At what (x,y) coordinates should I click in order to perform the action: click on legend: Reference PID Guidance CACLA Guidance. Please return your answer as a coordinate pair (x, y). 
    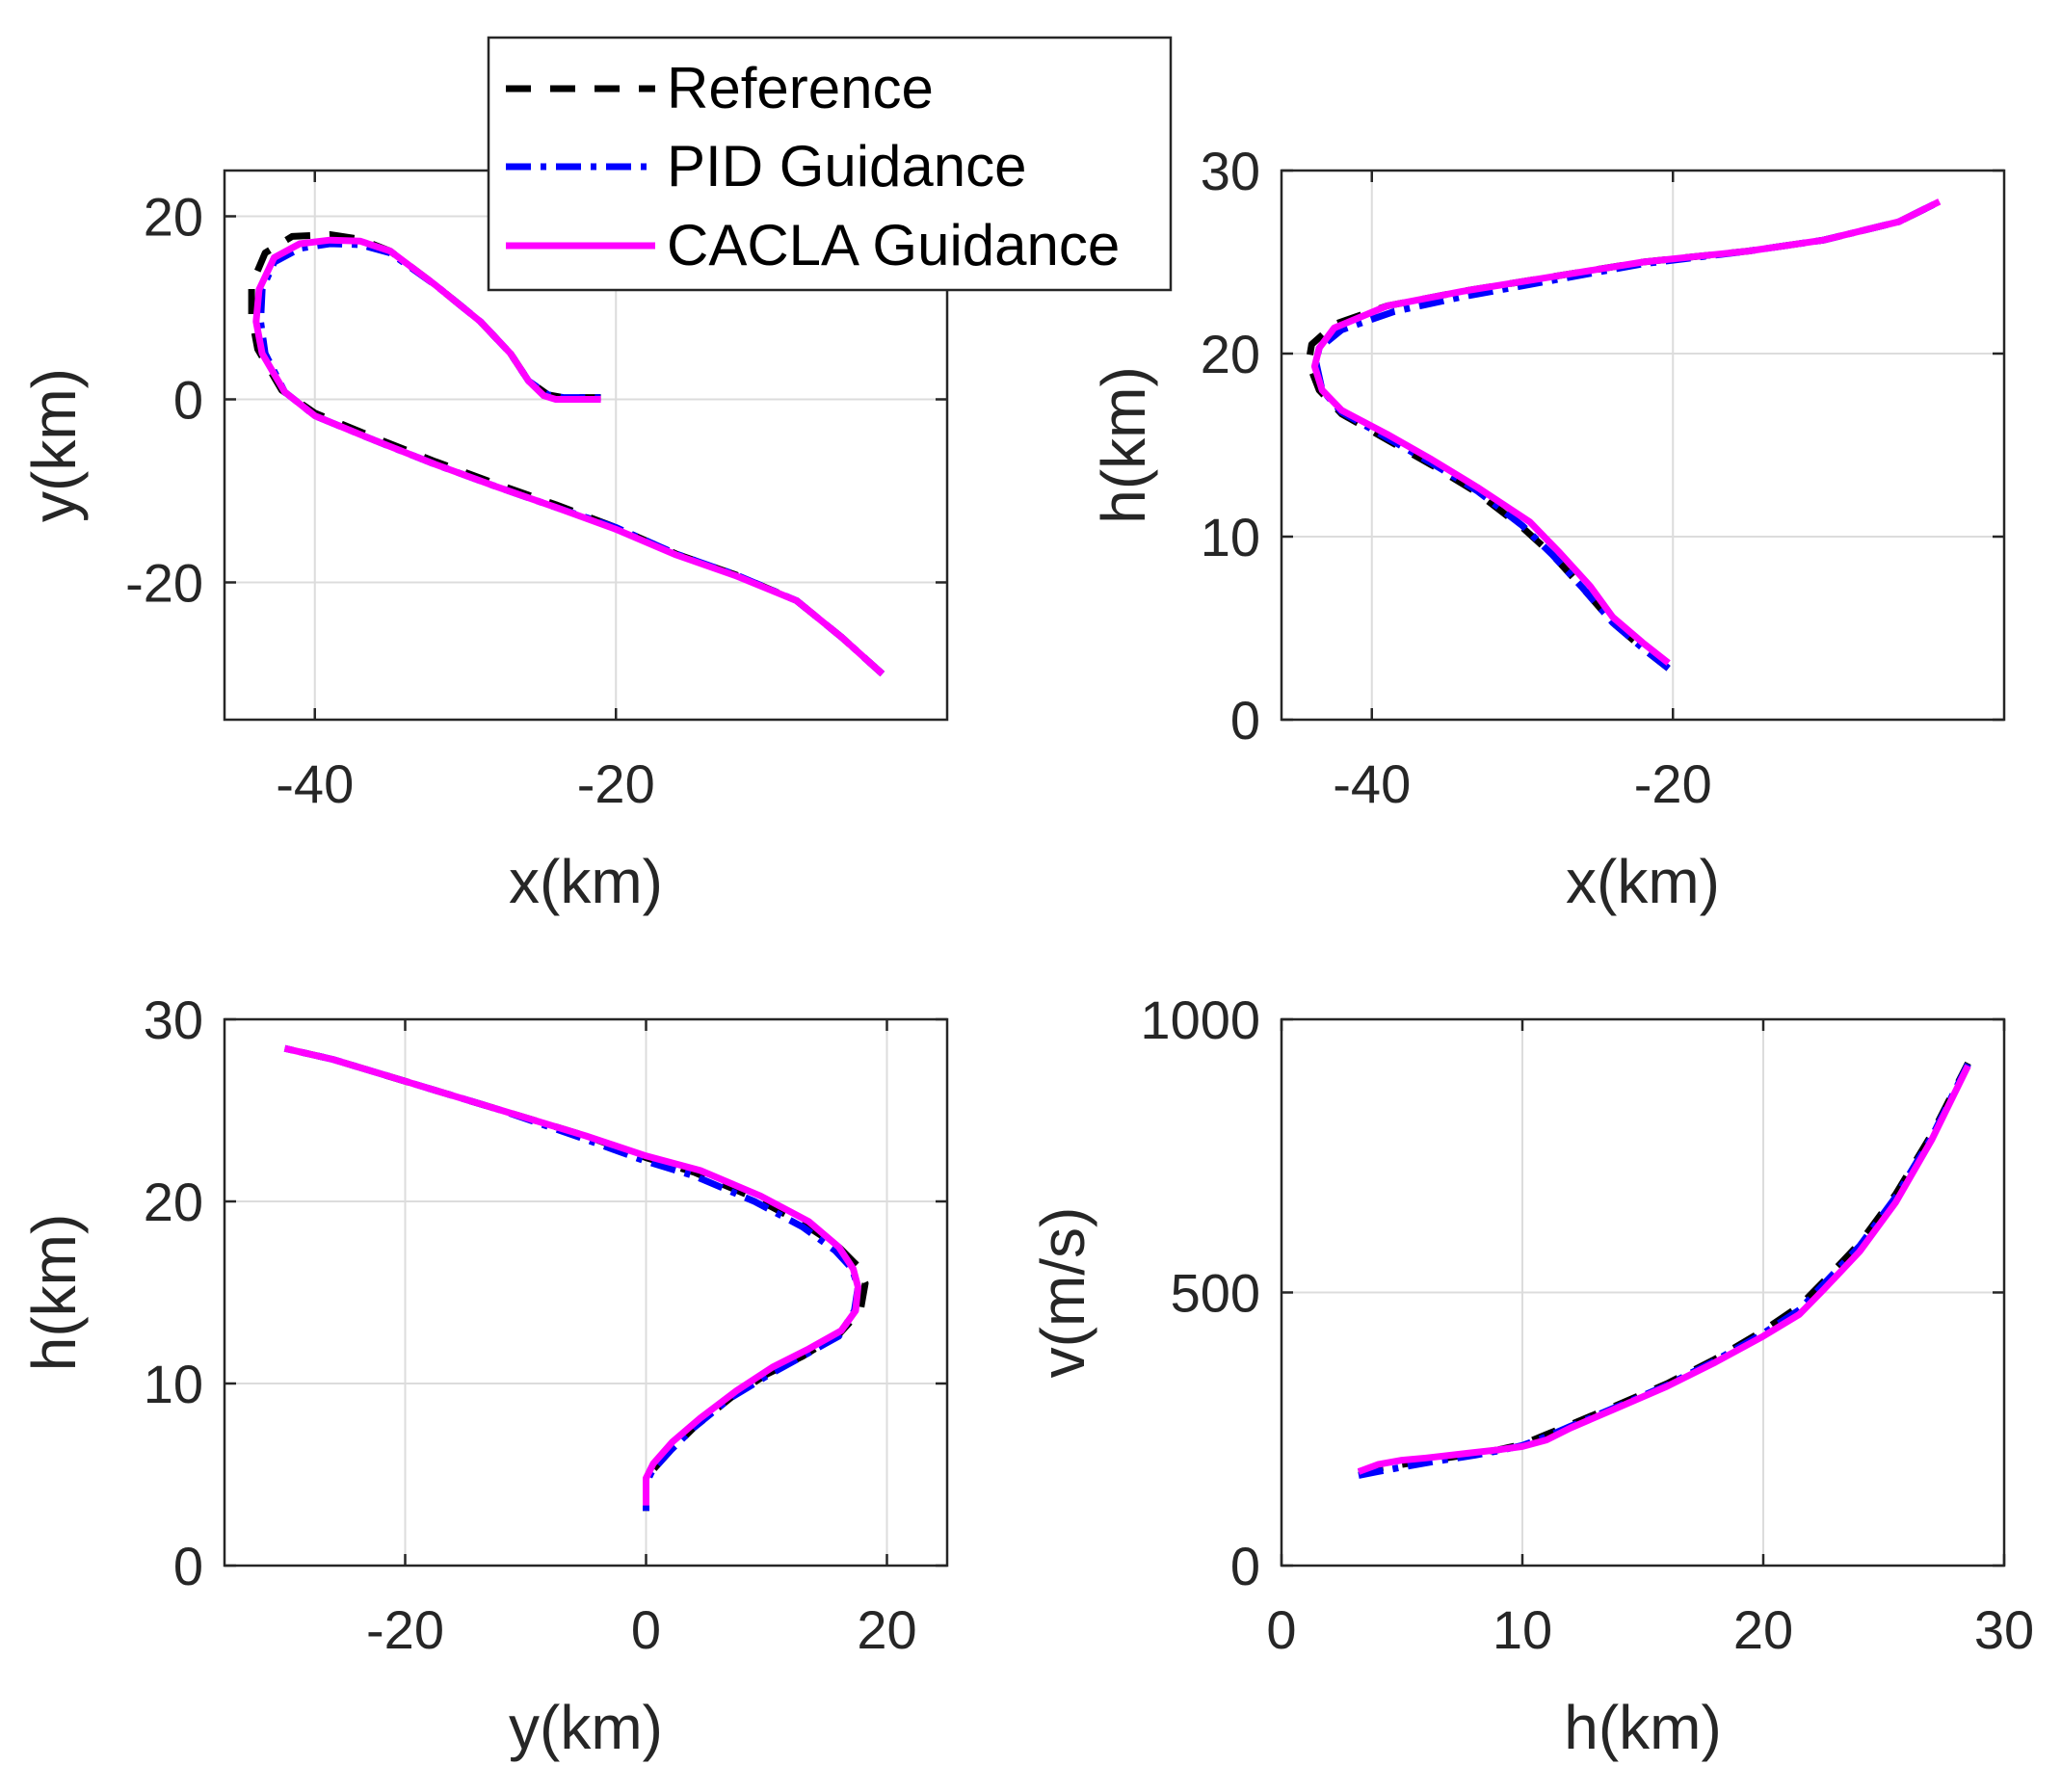
    Looking at the image, I should click on (830, 164).